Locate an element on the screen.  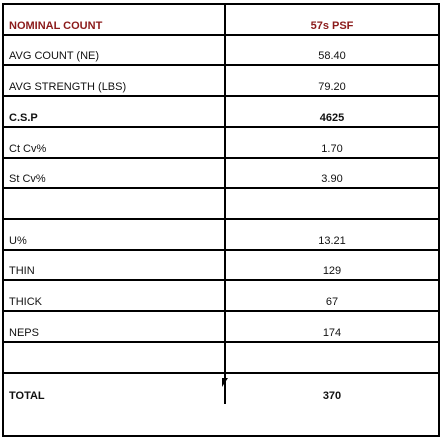
row-label-avg-strength: AVG STRENGTH (LBS) is located at coordinates (115, 82).